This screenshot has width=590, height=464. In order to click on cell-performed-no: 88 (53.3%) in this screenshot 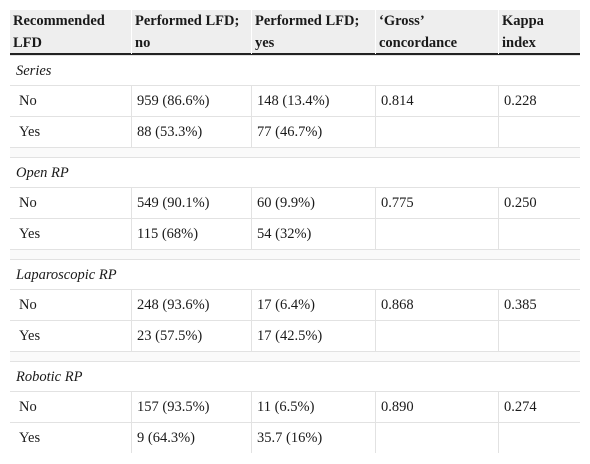, I will do `click(192, 132)`.